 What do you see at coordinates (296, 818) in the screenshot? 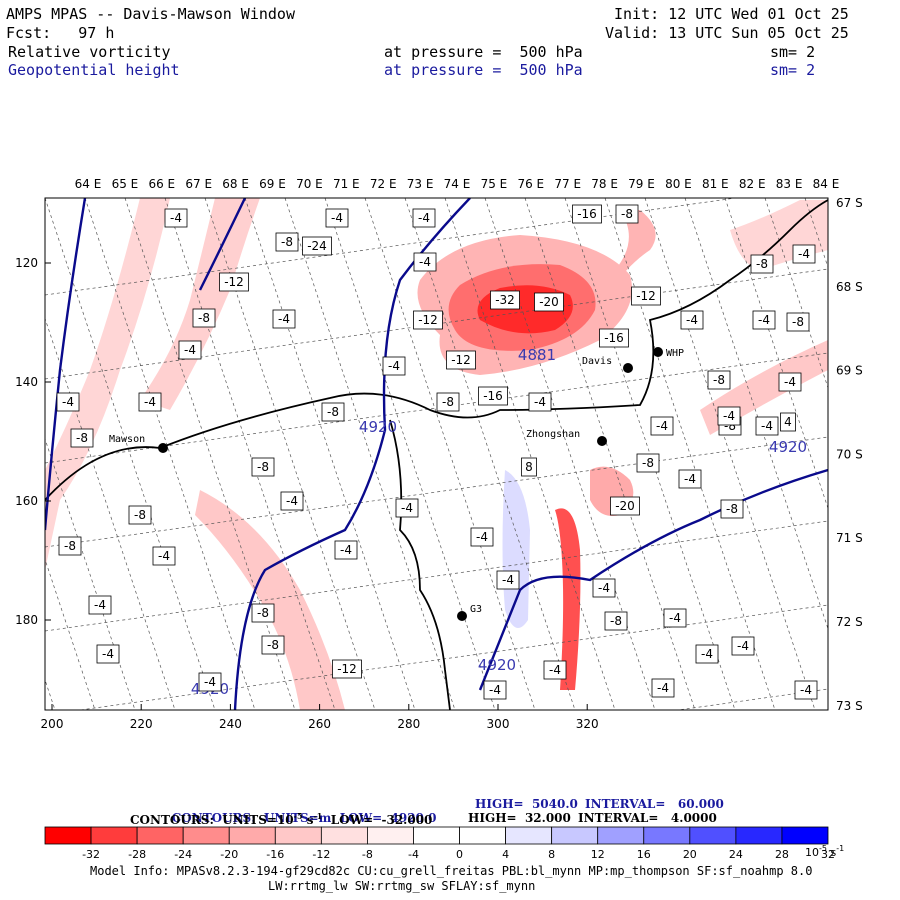
I see `height-contour-info: CONTOURS: UNITS=m LOW= 4920.0` at bounding box center [296, 818].